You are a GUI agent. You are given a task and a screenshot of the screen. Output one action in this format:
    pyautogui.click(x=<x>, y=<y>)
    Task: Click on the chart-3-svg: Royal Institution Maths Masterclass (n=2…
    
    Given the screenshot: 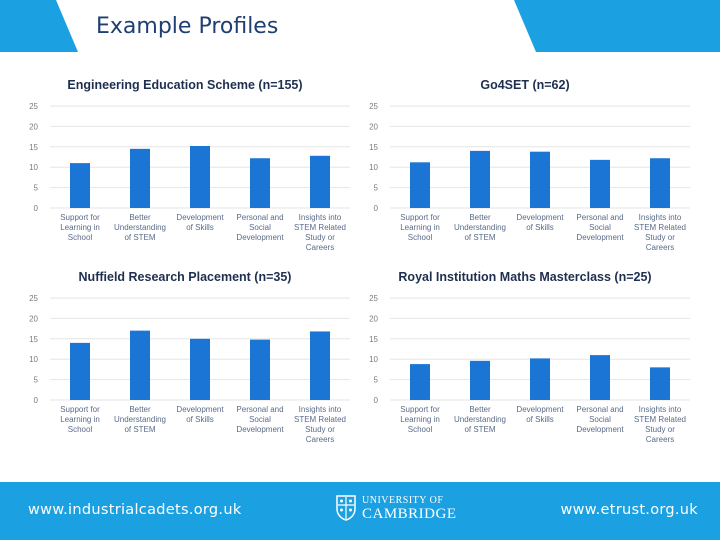 What is the action you would take?
    pyautogui.click(x=529, y=357)
    